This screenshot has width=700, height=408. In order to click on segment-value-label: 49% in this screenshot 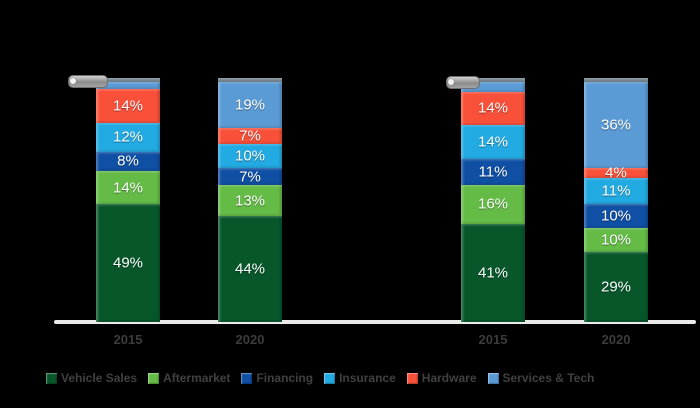, I will do `click(128, 263)`.